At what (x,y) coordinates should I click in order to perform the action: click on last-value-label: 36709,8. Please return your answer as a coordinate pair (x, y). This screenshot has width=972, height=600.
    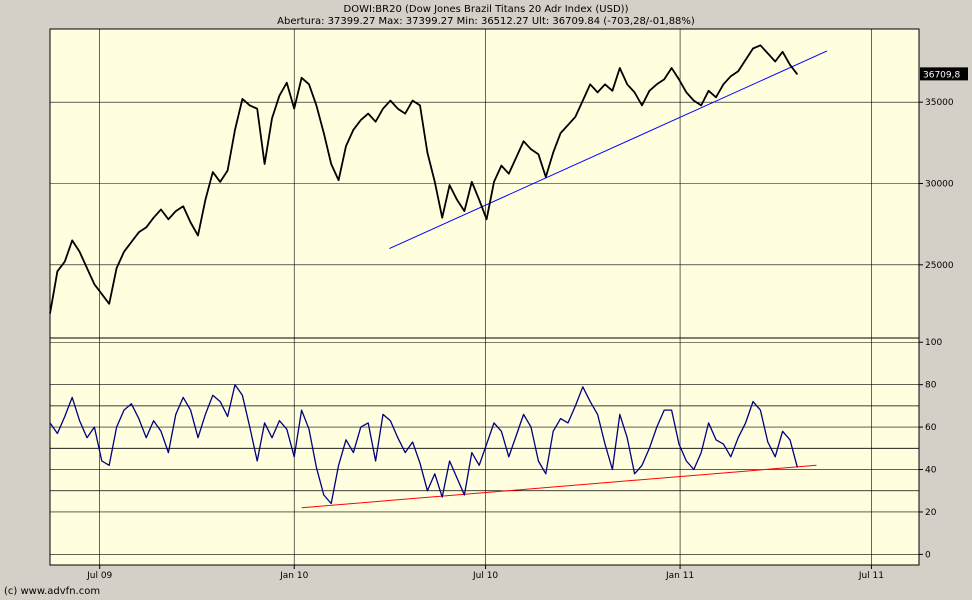
    Looking at the image, I should click on (941, 75).